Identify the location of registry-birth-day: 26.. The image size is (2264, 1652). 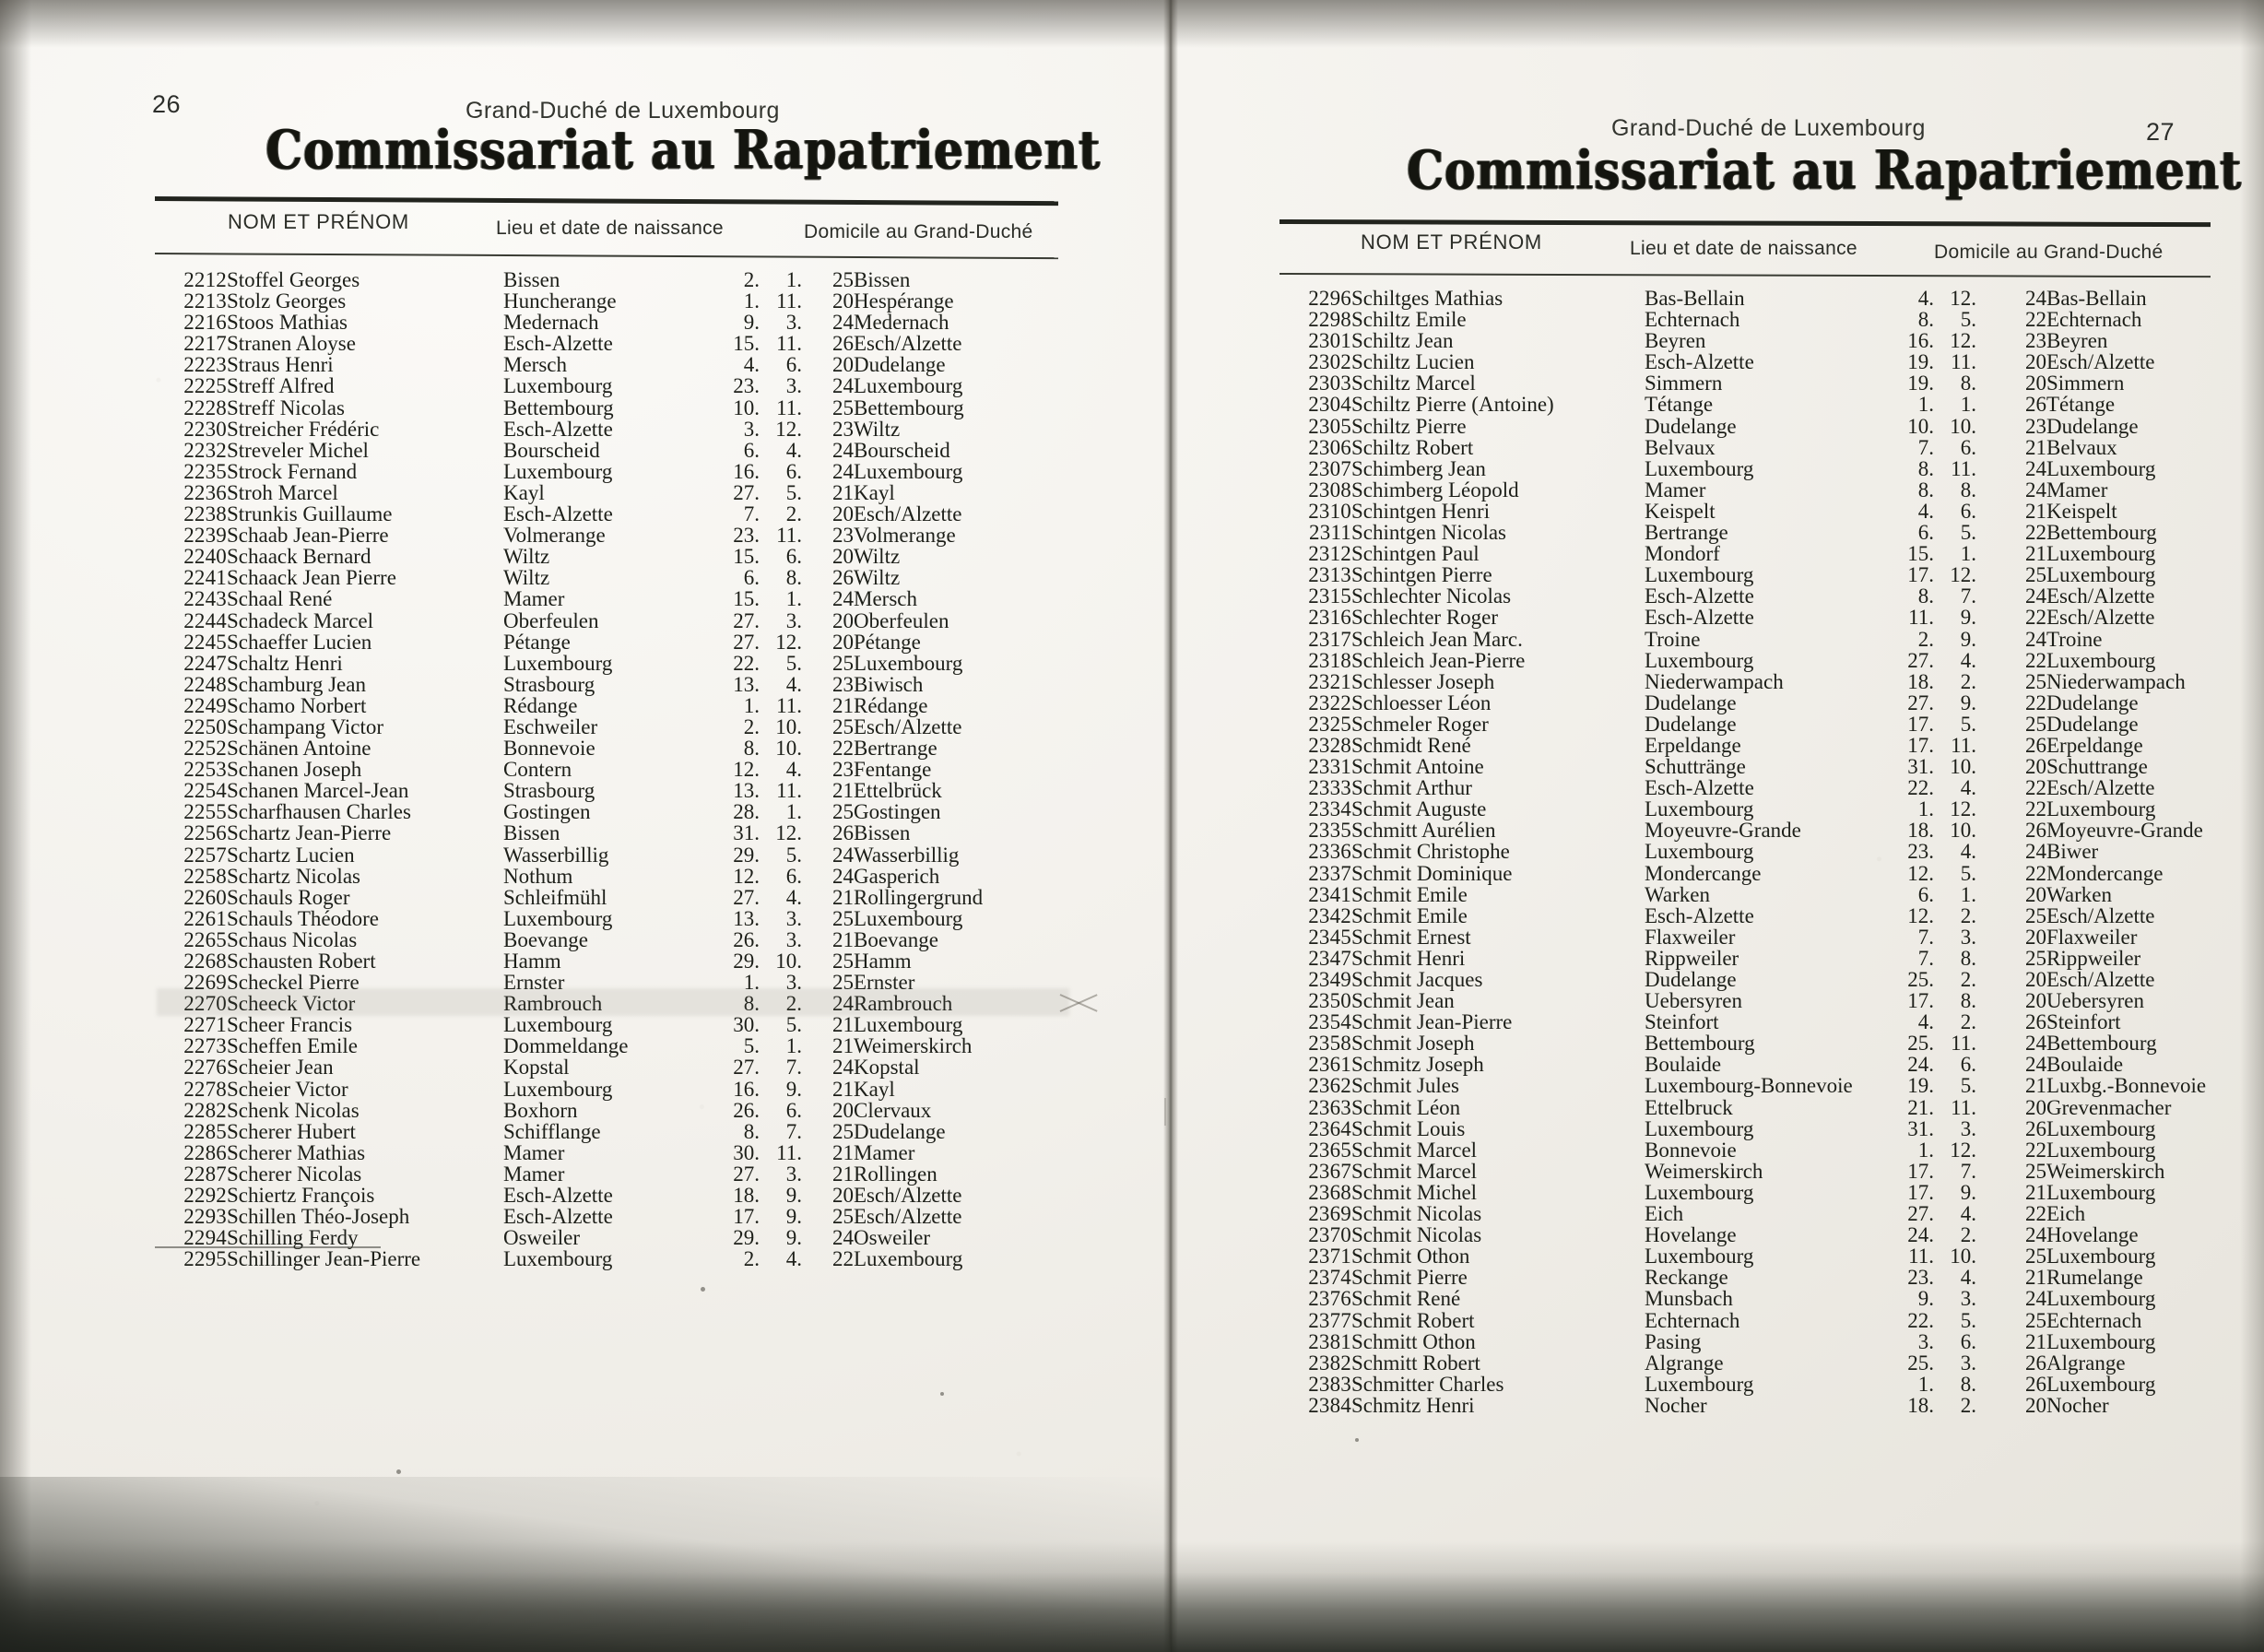
(746, 1110).